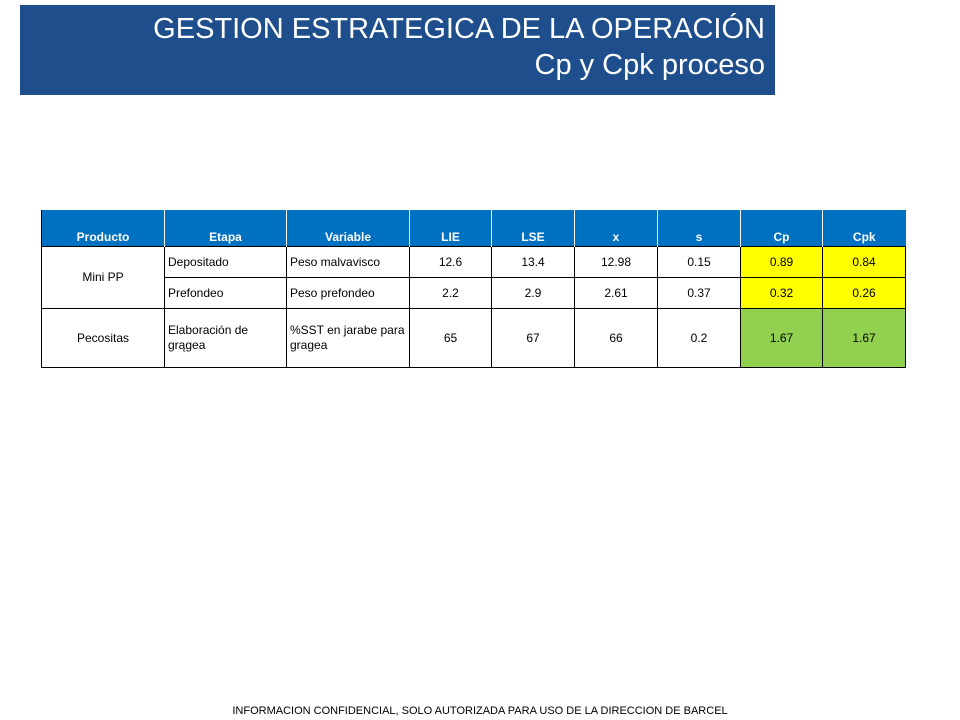 The image size is (960, 720). What do you see at coordinates (225, 338) in the screenshot?
I see `etapa-cell: Elaboración de grągea` at bounding box center [225, 338].